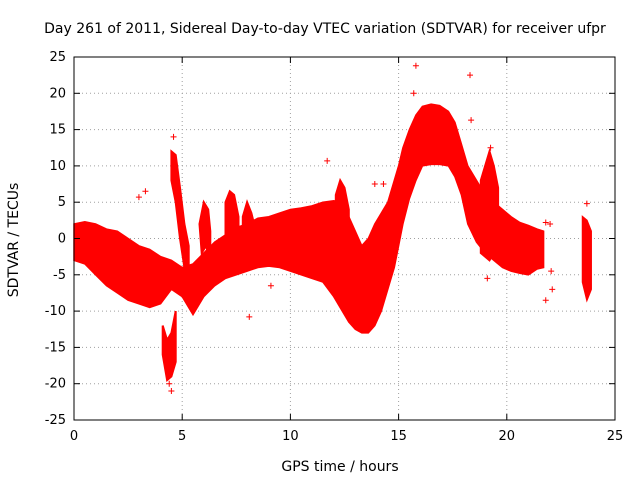  I want to click on x-tick-label: 15, so click(398, 436).